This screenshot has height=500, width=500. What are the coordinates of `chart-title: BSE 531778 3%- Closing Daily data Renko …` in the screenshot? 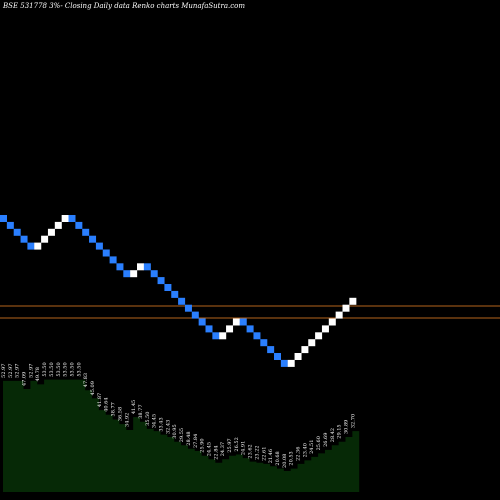 It's located at (124, 6).